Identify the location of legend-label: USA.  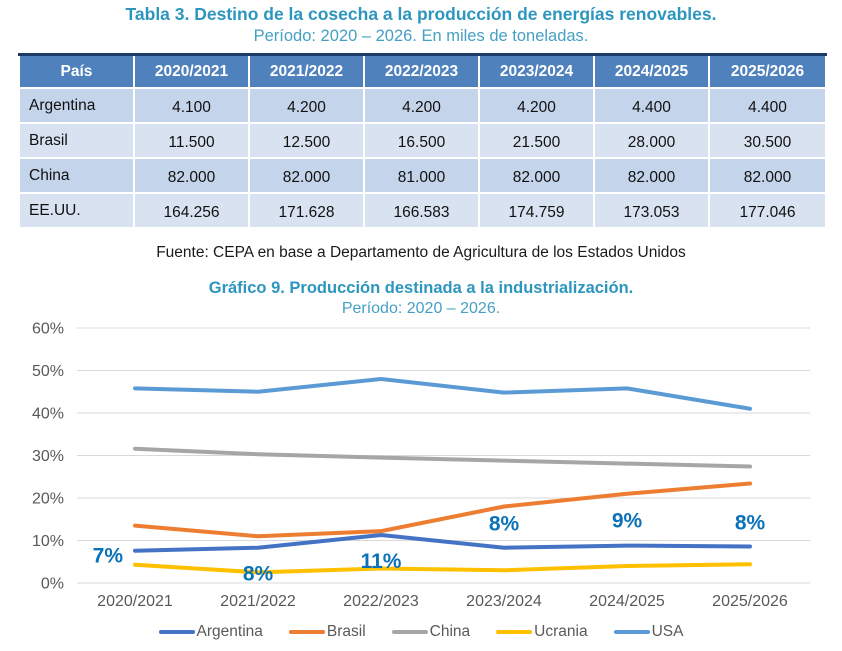
(667, 631).